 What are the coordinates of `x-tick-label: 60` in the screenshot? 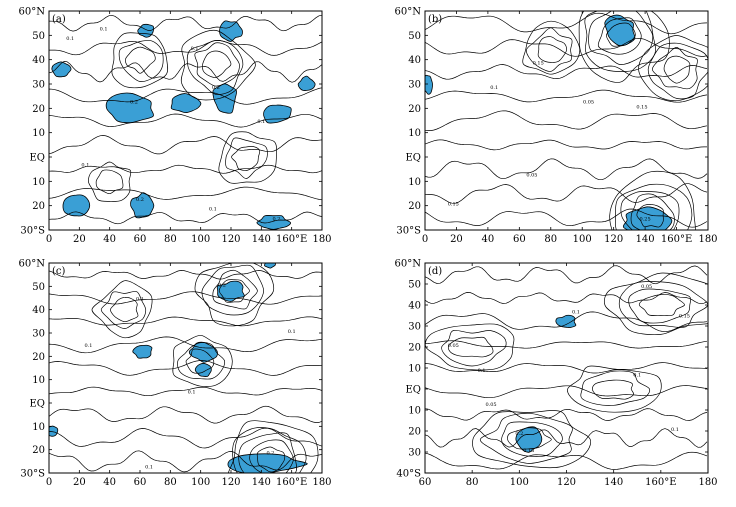 It's located at (140, 482).